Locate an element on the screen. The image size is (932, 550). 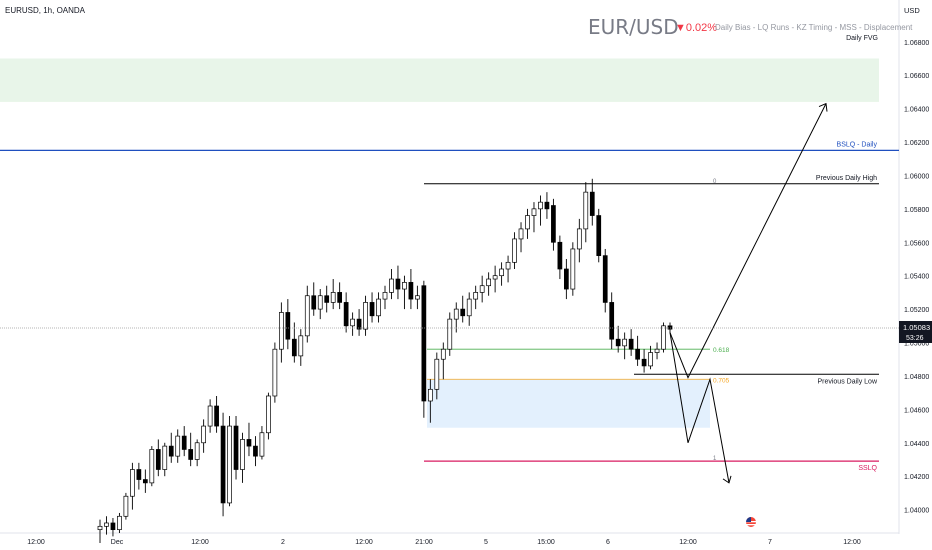
price-tick-label: 1.04200 is located at coordinates (916, 477).